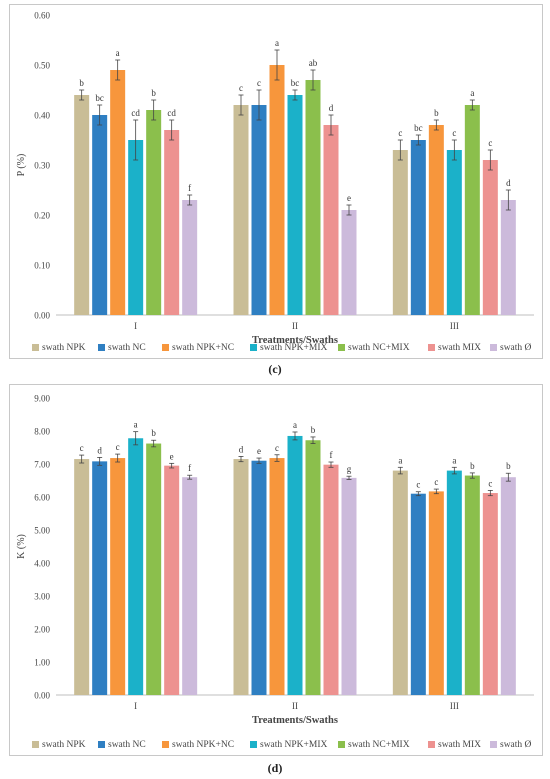  What do you see at coordinates (42, 564) in the screenshot?
I see `y-tick-label: 4.00` at bounding box center [42, 564].